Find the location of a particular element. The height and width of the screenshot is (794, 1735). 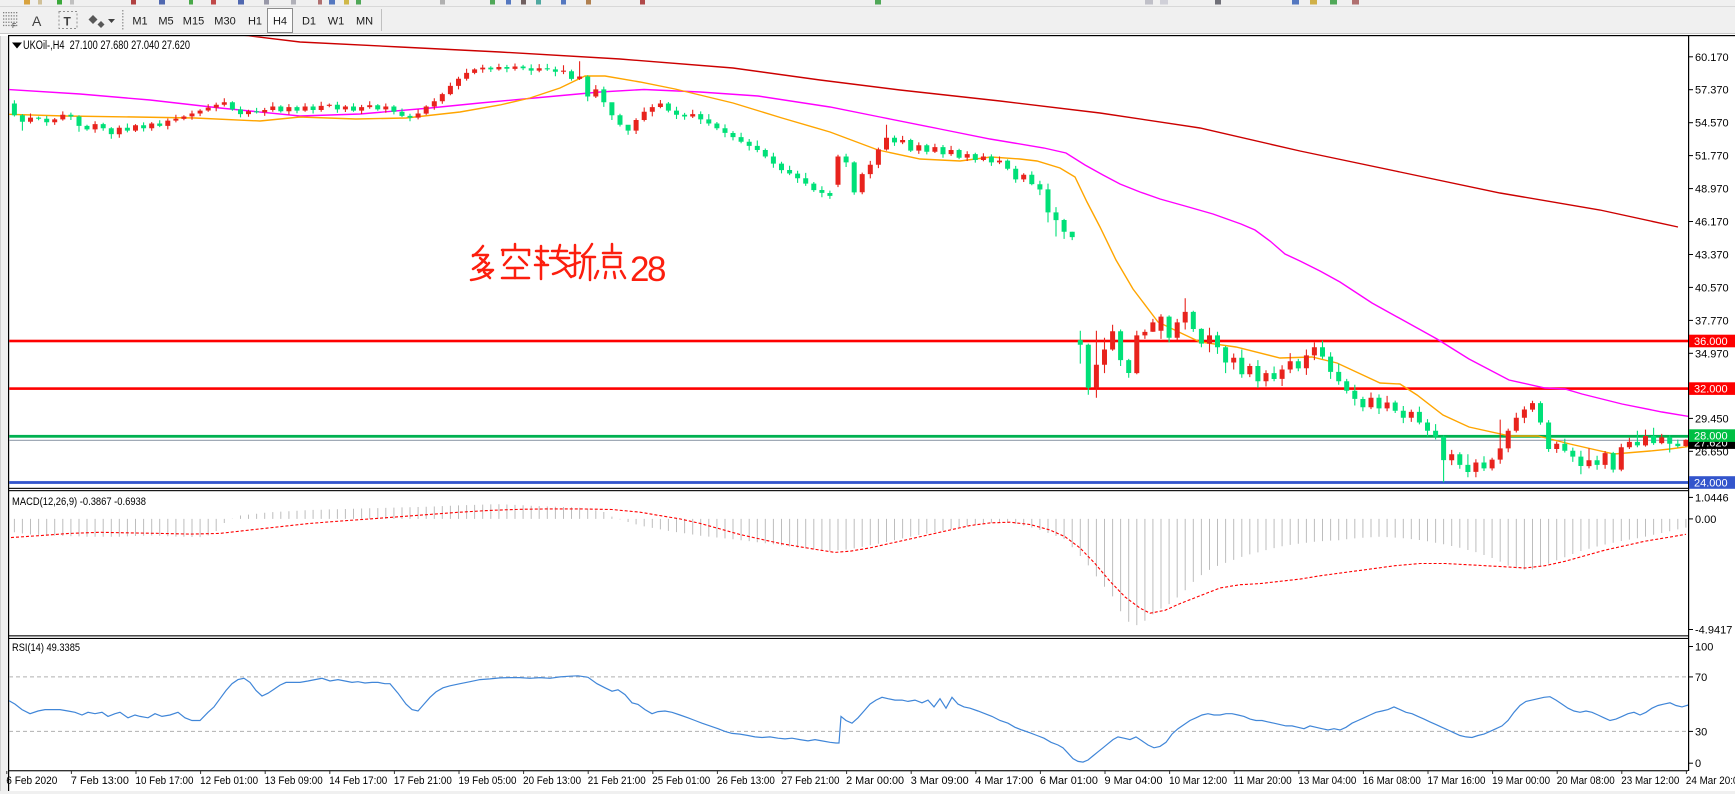

svg-text: 0.00 is located at coordinates (1705, 520).